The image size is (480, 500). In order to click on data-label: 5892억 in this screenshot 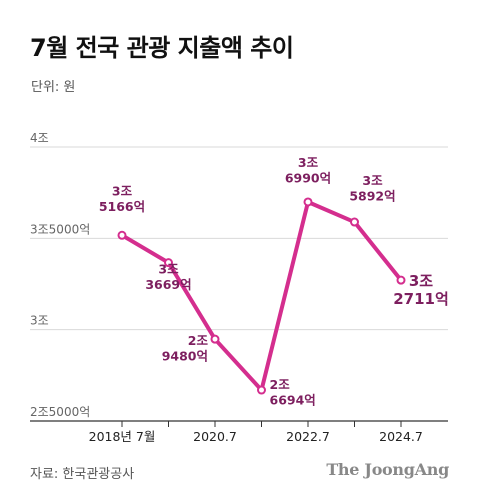, I will do `click(372, 196)`.